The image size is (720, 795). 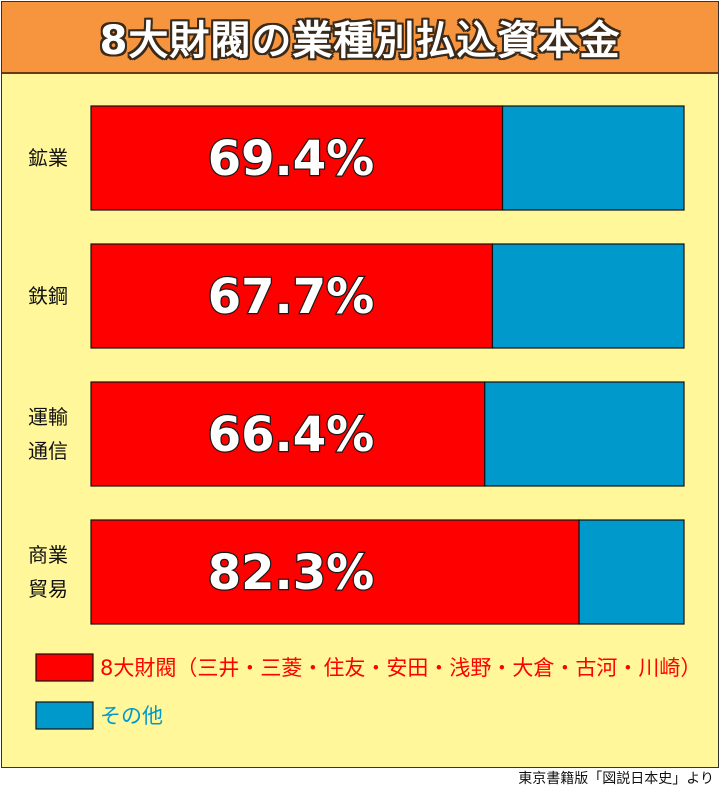 I want to click on legend-swatch-other, so click(x=64, y=715).